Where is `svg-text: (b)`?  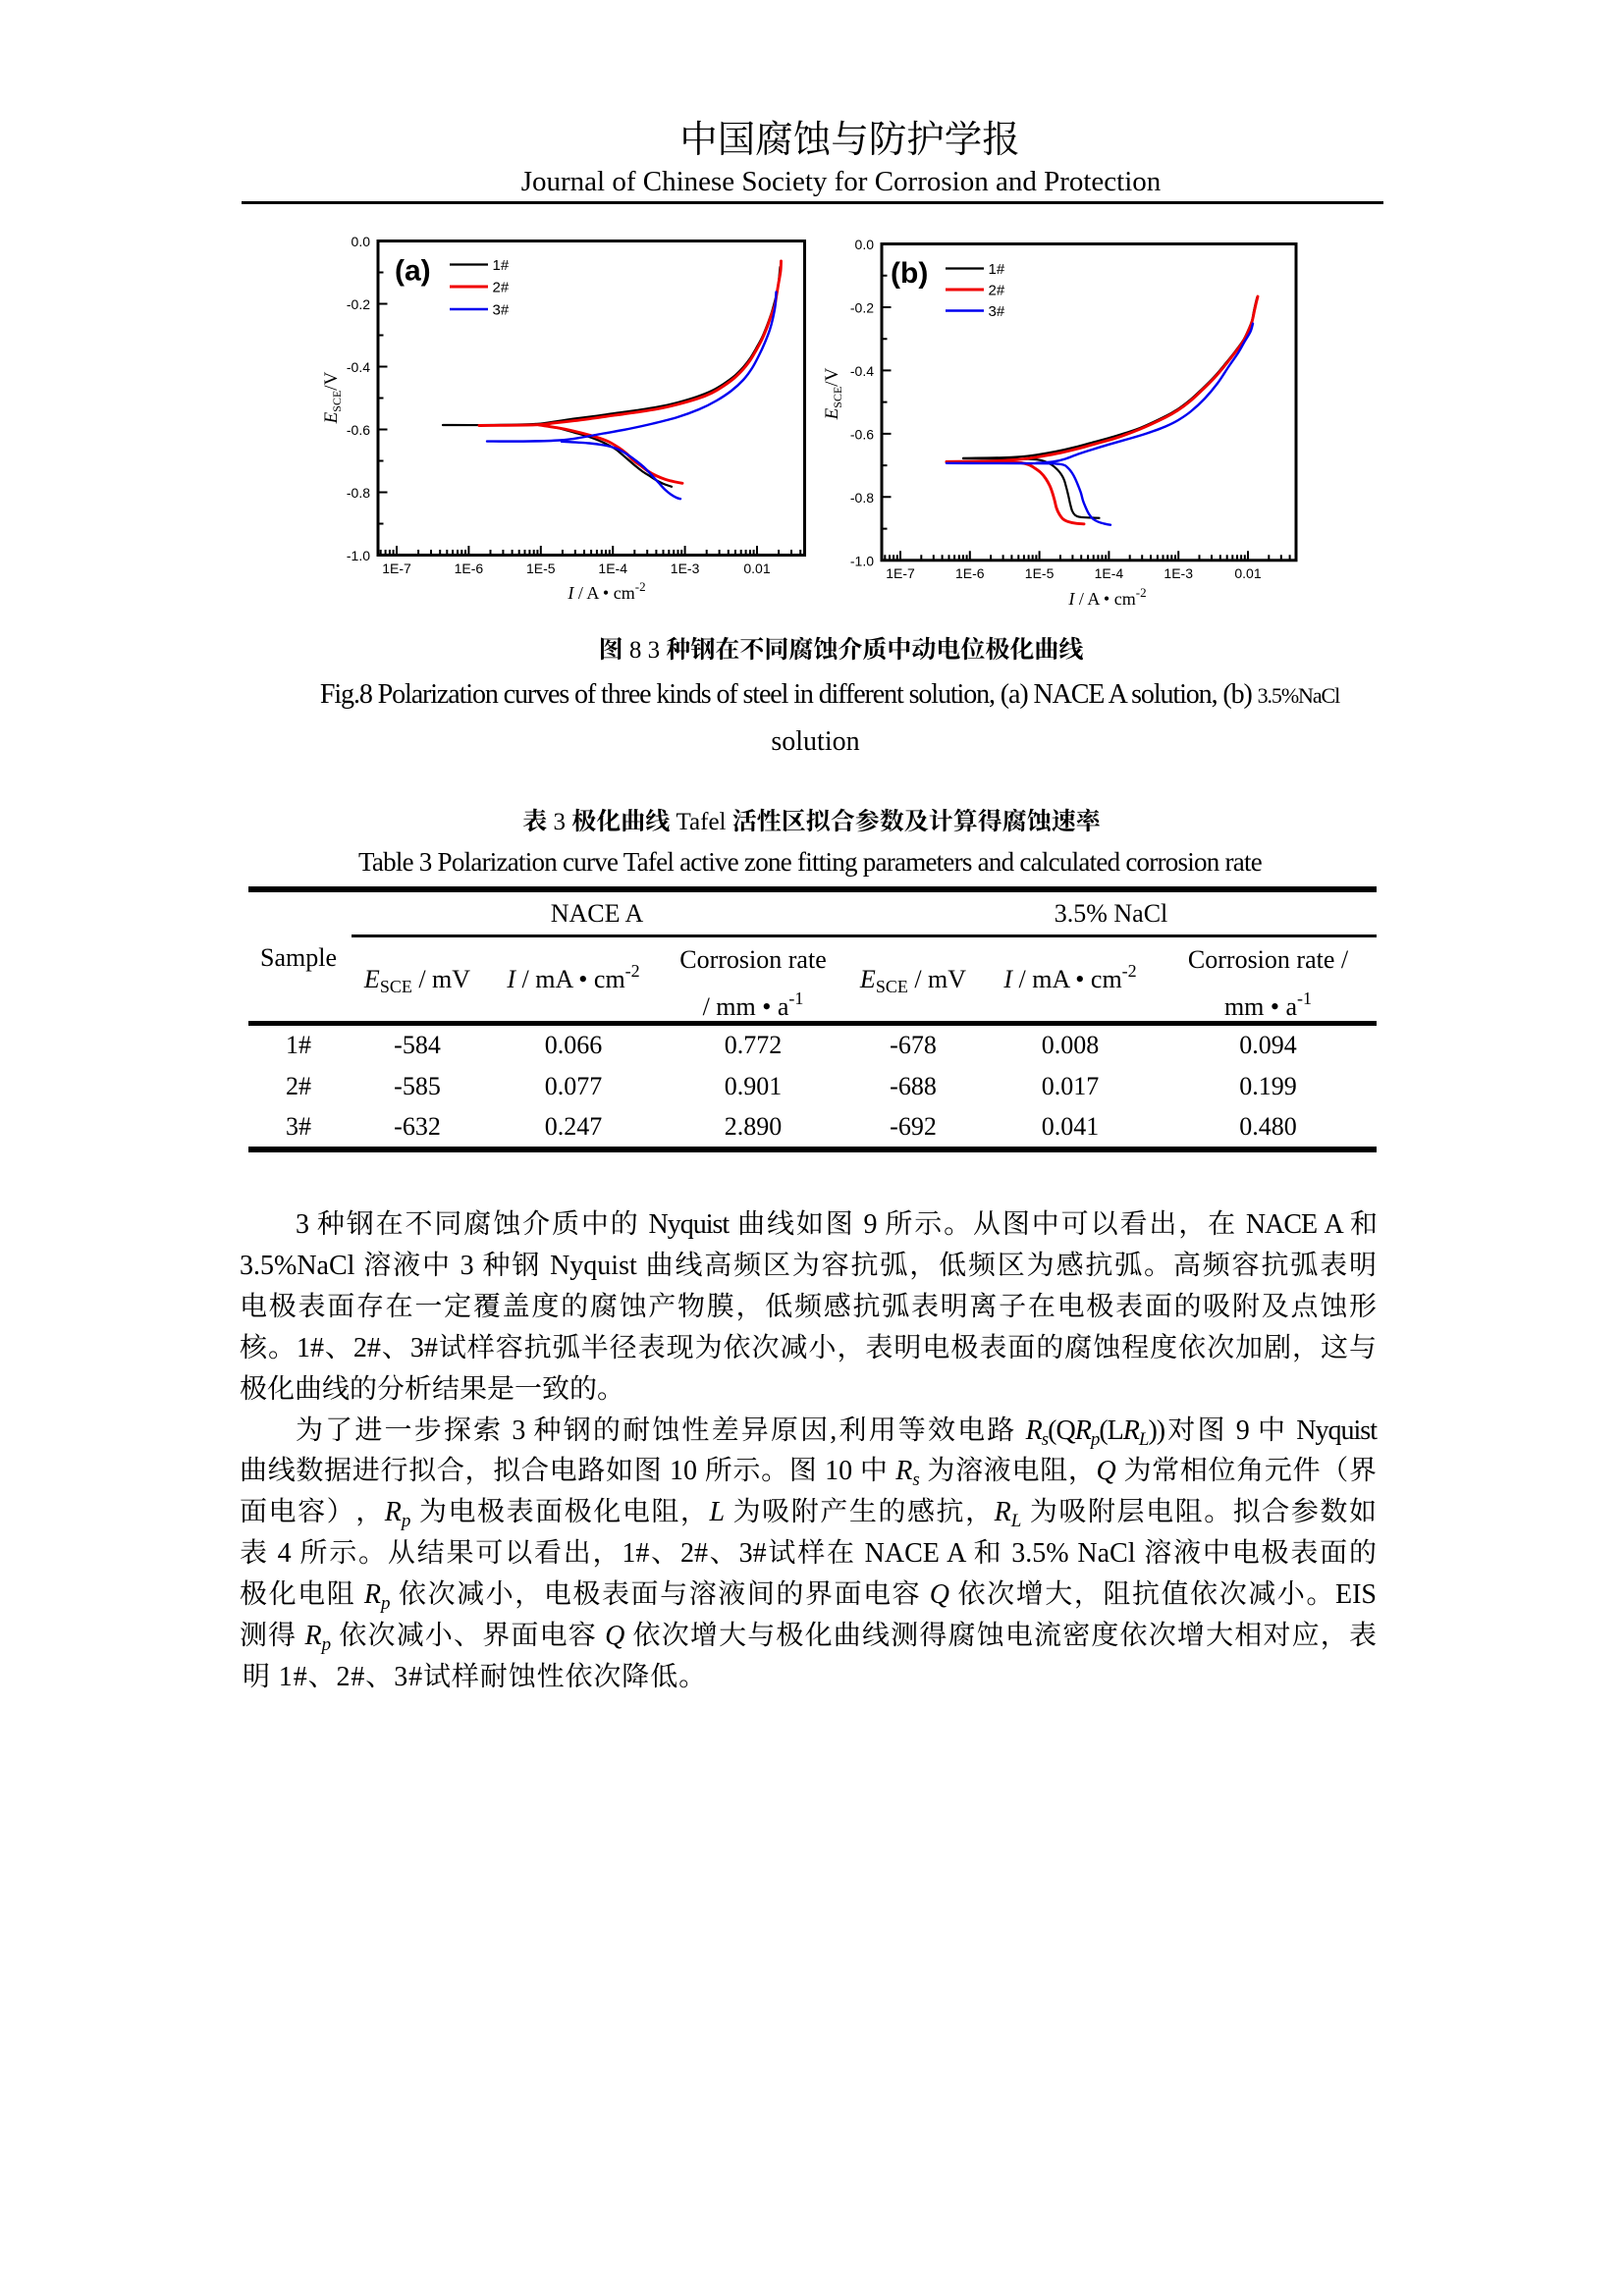
svg-text: (b) is located at coordinates (909, 273).